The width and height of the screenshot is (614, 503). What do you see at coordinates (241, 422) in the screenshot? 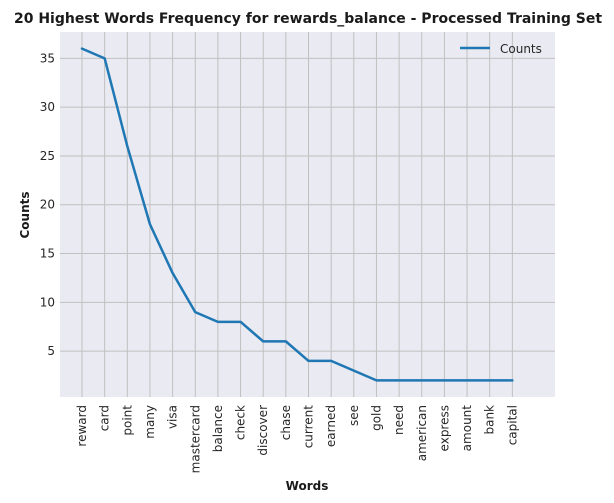
I see `x-tick-label-check: check` at bounding box center [241, 422].